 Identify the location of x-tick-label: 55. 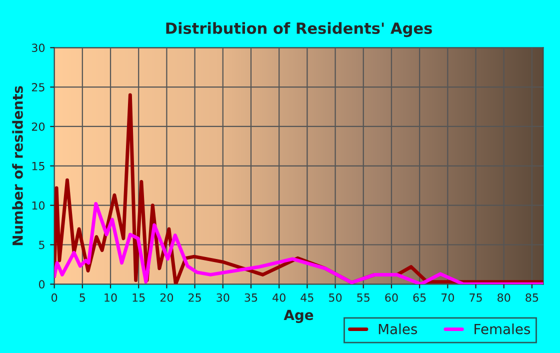
(363, 298).